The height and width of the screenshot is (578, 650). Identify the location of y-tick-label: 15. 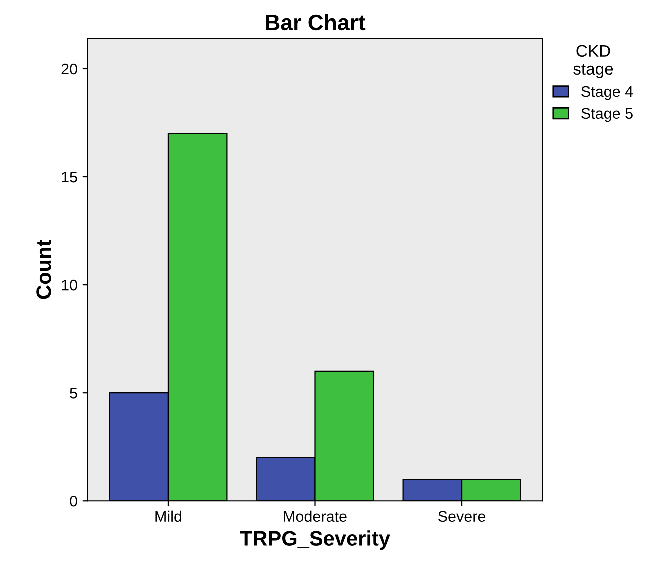
(70, 177).